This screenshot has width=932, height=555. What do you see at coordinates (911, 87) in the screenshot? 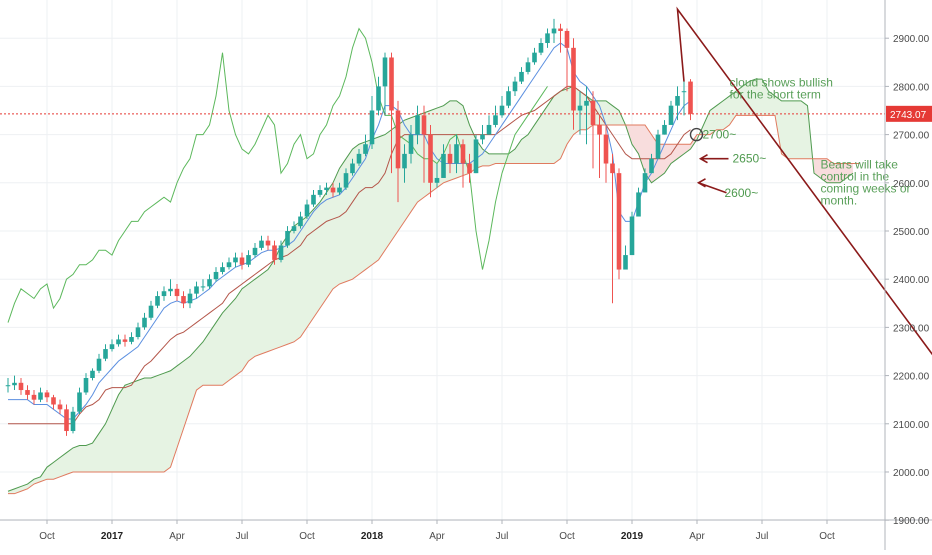
I see `y-tick-label: 2800.00` at bounding box center [911, 87].